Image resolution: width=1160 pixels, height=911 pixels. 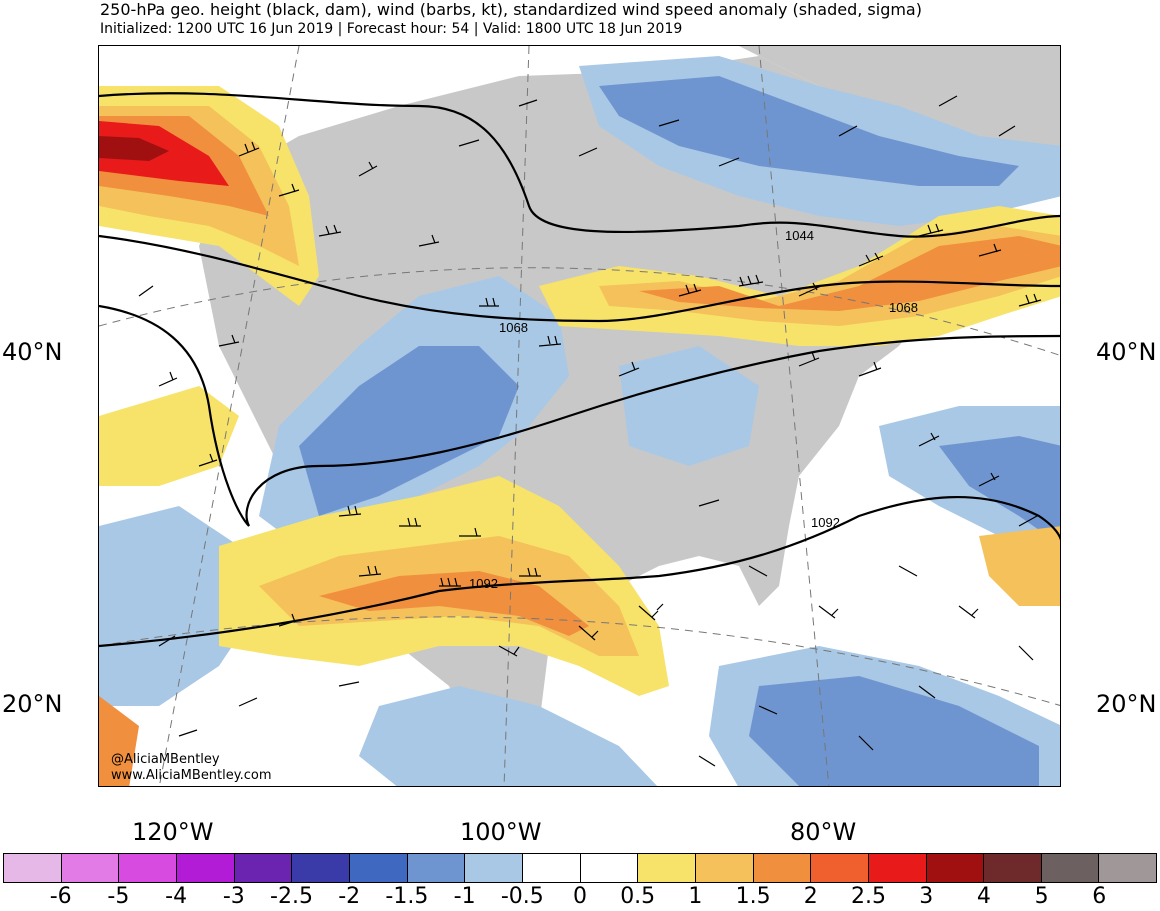 I want to click on contour-label-1092-east: 1092, so click(x=825, y=522).